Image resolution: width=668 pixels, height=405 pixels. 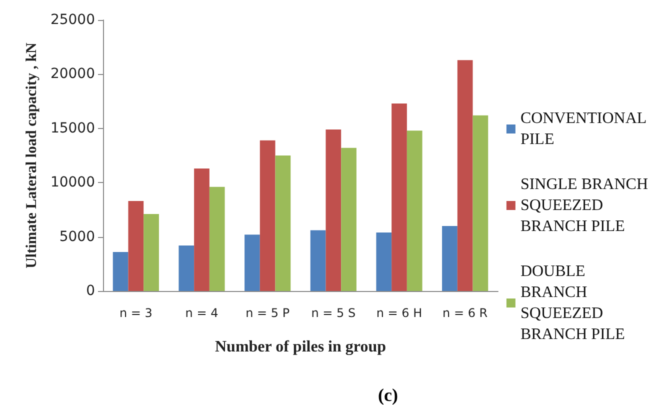 What do you see at coordinates (72, 74) in the screenshot?
I see `y-tick-label: 20000` at bounding box center [72, 74].